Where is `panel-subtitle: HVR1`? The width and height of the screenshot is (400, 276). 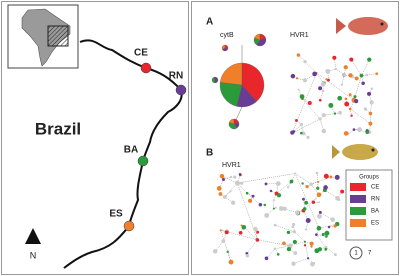 panel-subtitle: HVR1 is located at coordinates (231, 165).